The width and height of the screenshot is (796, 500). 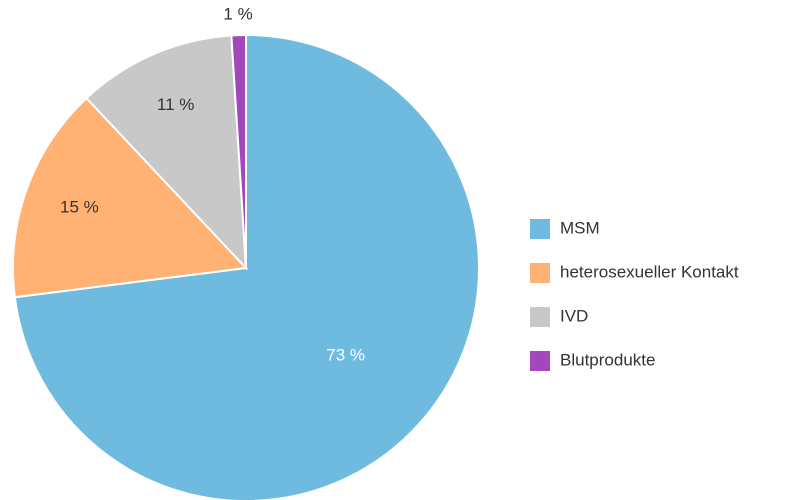 What do you see at coordinates (580, 227) in the screenshot?
I see `legend-label: MSM` at bounding box center [580, 227].